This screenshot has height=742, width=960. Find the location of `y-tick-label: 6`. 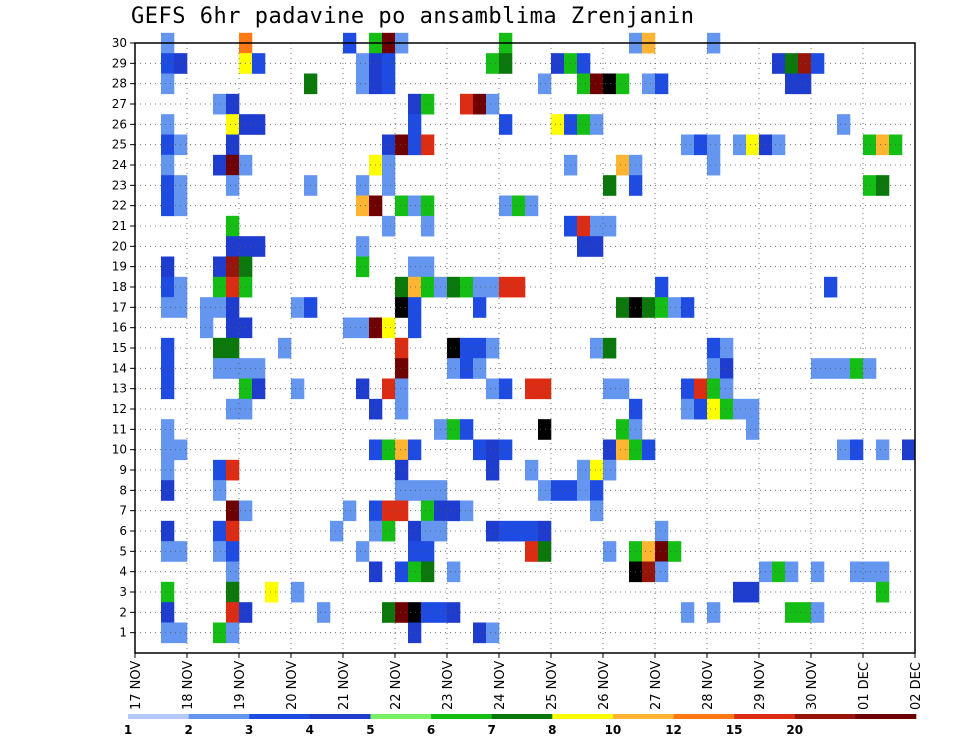

y-tick-label: 6 is located at coordinates (123, 531).